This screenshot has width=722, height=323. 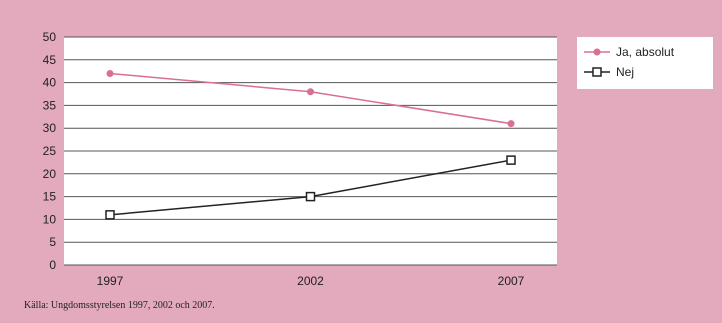 I want to click on x-tick-label: 2002, so click(x=310, y=281).